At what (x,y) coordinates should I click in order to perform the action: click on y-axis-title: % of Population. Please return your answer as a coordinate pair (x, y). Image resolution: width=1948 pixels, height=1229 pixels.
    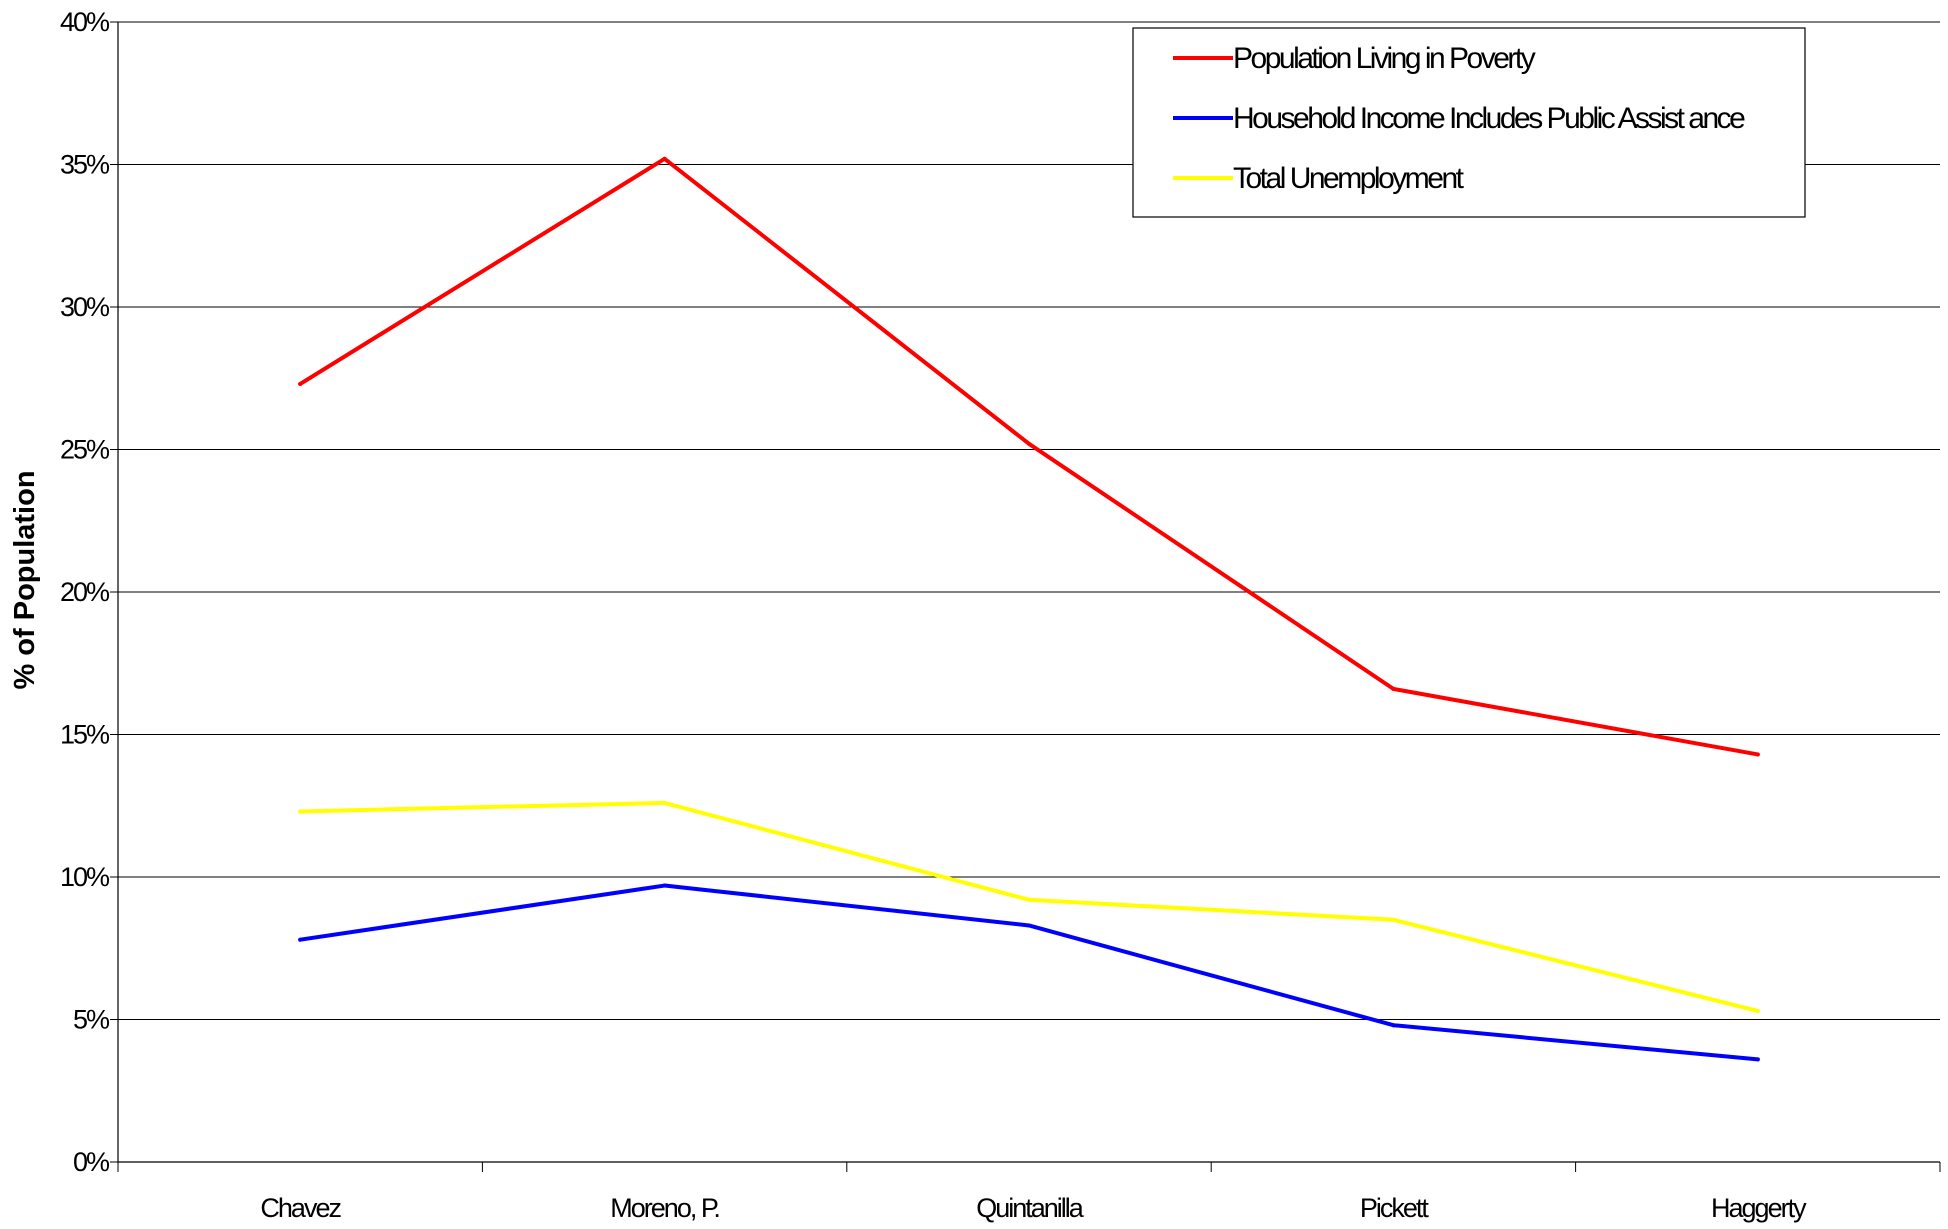
    Looking at the image, I should click on (25, 579).